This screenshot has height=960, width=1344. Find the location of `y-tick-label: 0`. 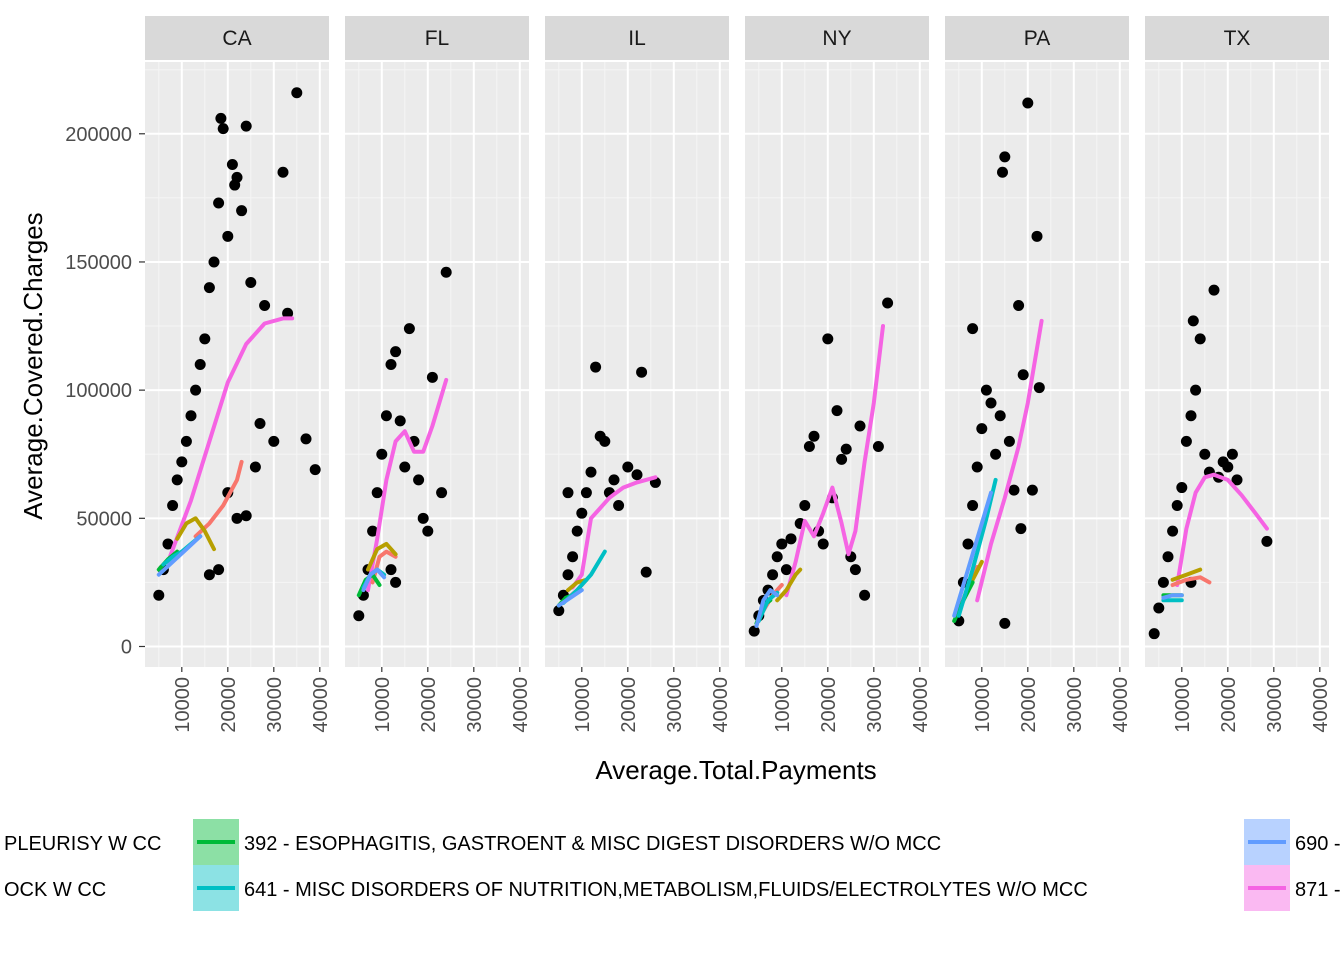

y-tick-label: 0 is located at coordinates (126, 647).